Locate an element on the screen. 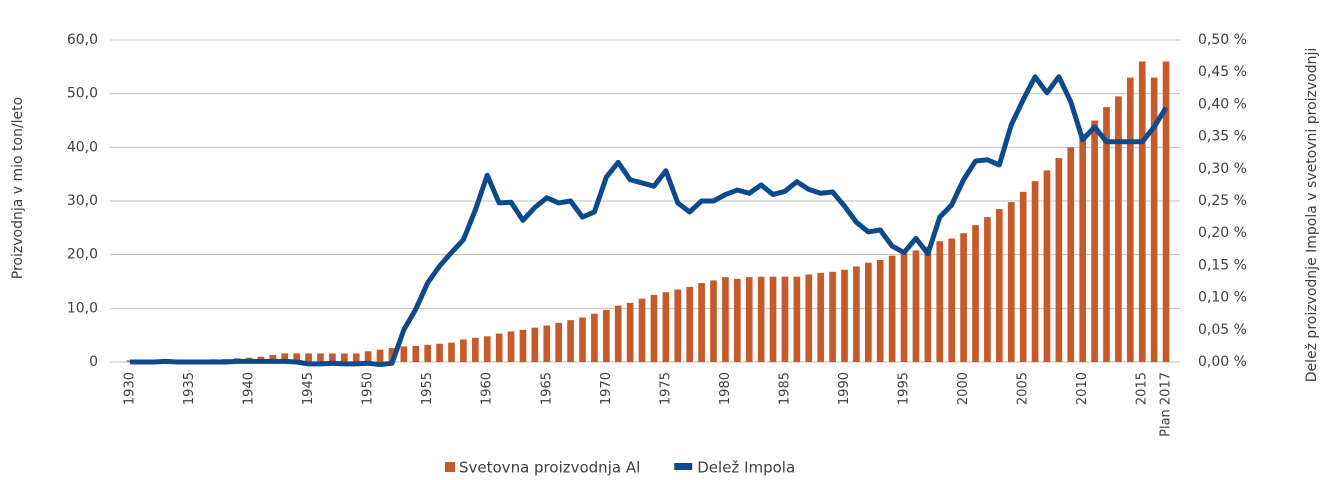 This screenshot has width=1324, height=480. y-tick-label: 40,0 is located at coordinates (82, 147).